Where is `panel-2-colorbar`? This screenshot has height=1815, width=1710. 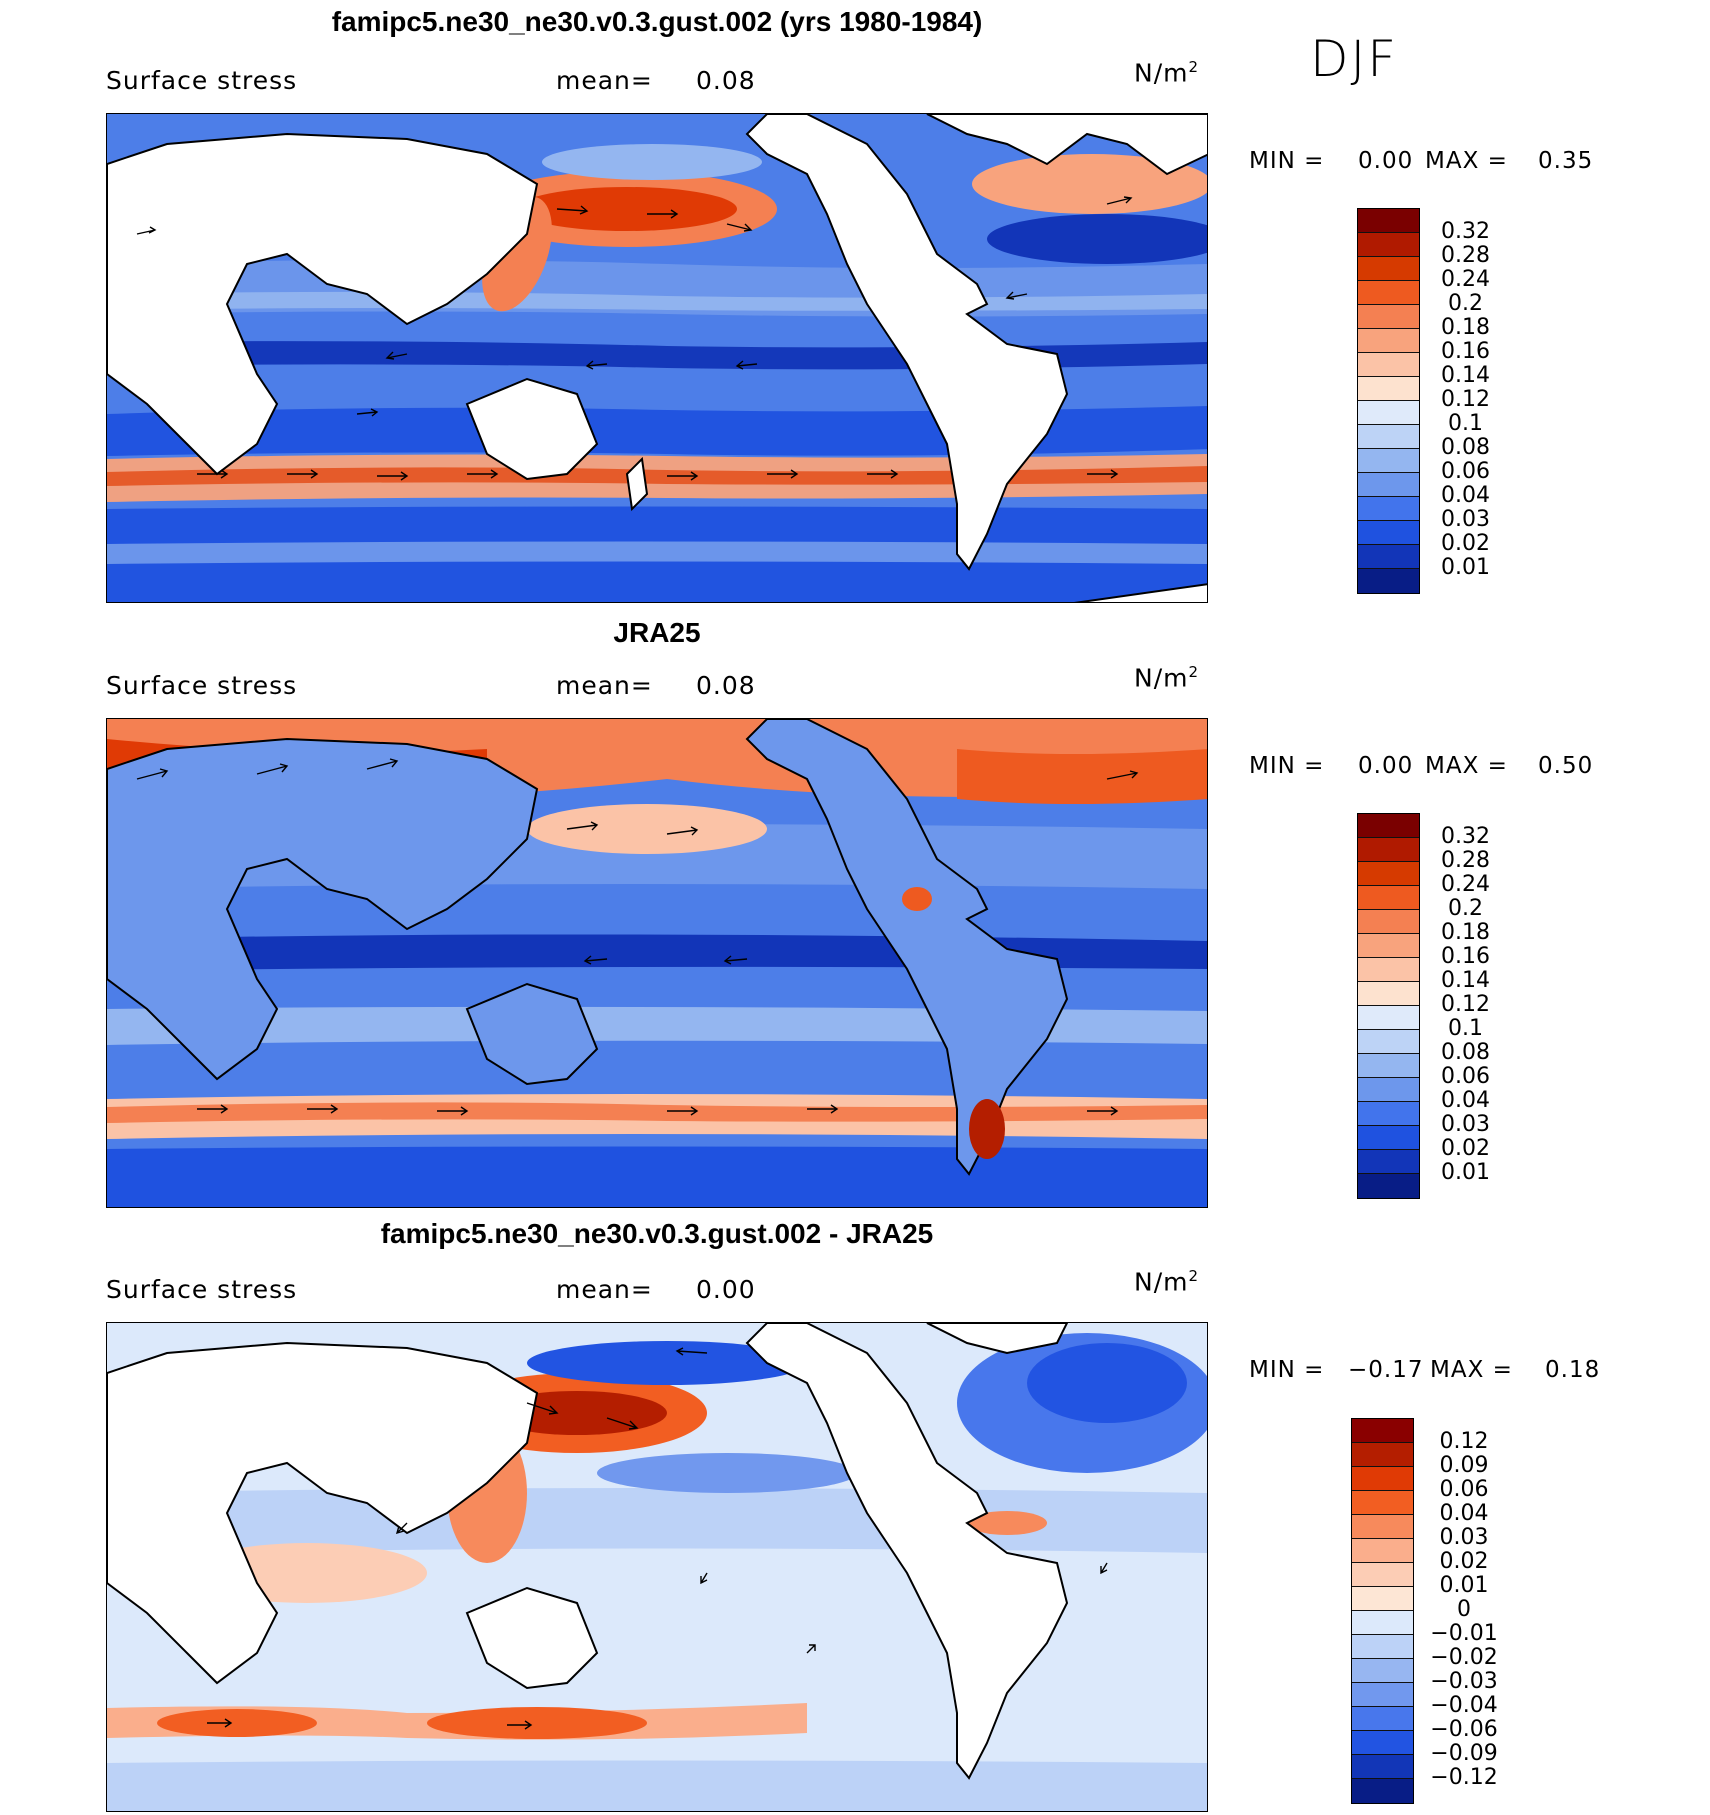 panel-2-colorbar is located at coordinates (1388, 1006).